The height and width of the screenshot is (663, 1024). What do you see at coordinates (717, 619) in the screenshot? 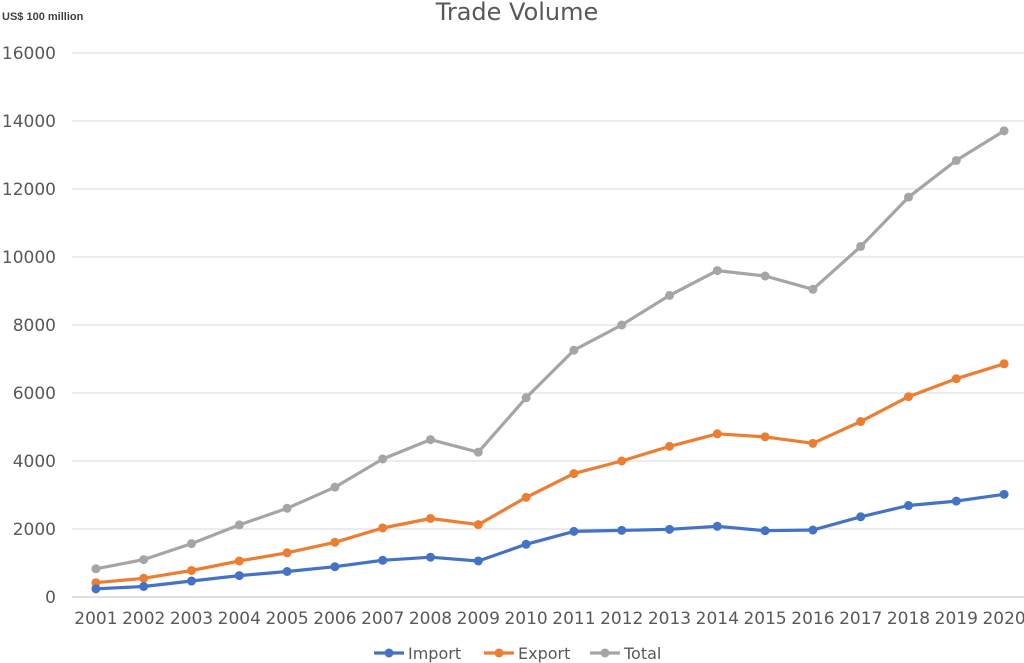
I see `x-tick-label: 2014` at bounding box center [717, 619].